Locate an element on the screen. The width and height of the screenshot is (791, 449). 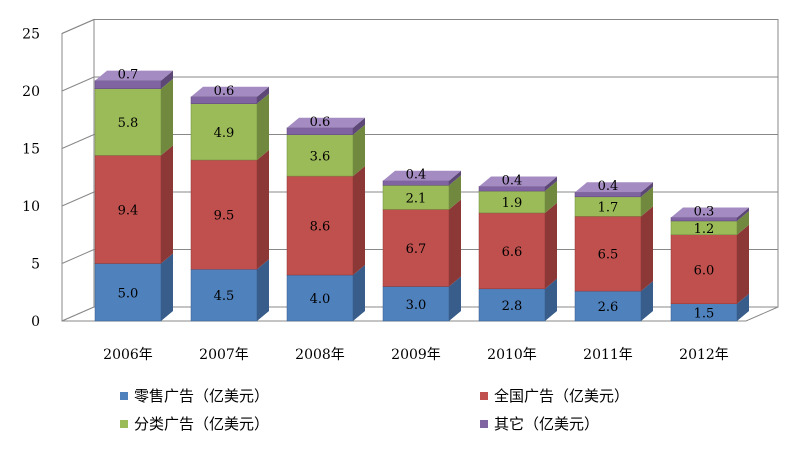
data-label: 2.8 is located at coordinates (512, 306).